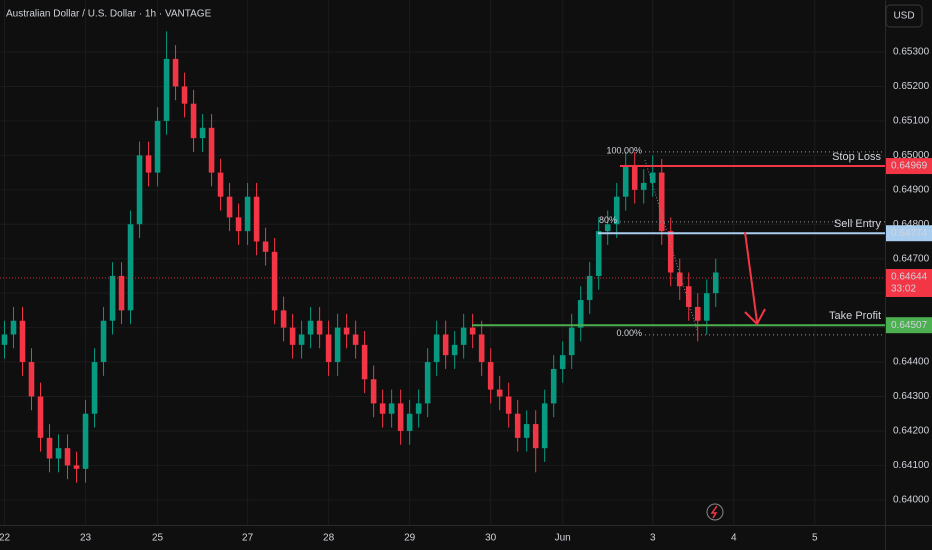 The width and height of the screenshot is (932, 550). What do you see at coordinates (911, 499) in the screenshot?
I see `y-tick-label: 0.64000` at bounding box center [911, 499].